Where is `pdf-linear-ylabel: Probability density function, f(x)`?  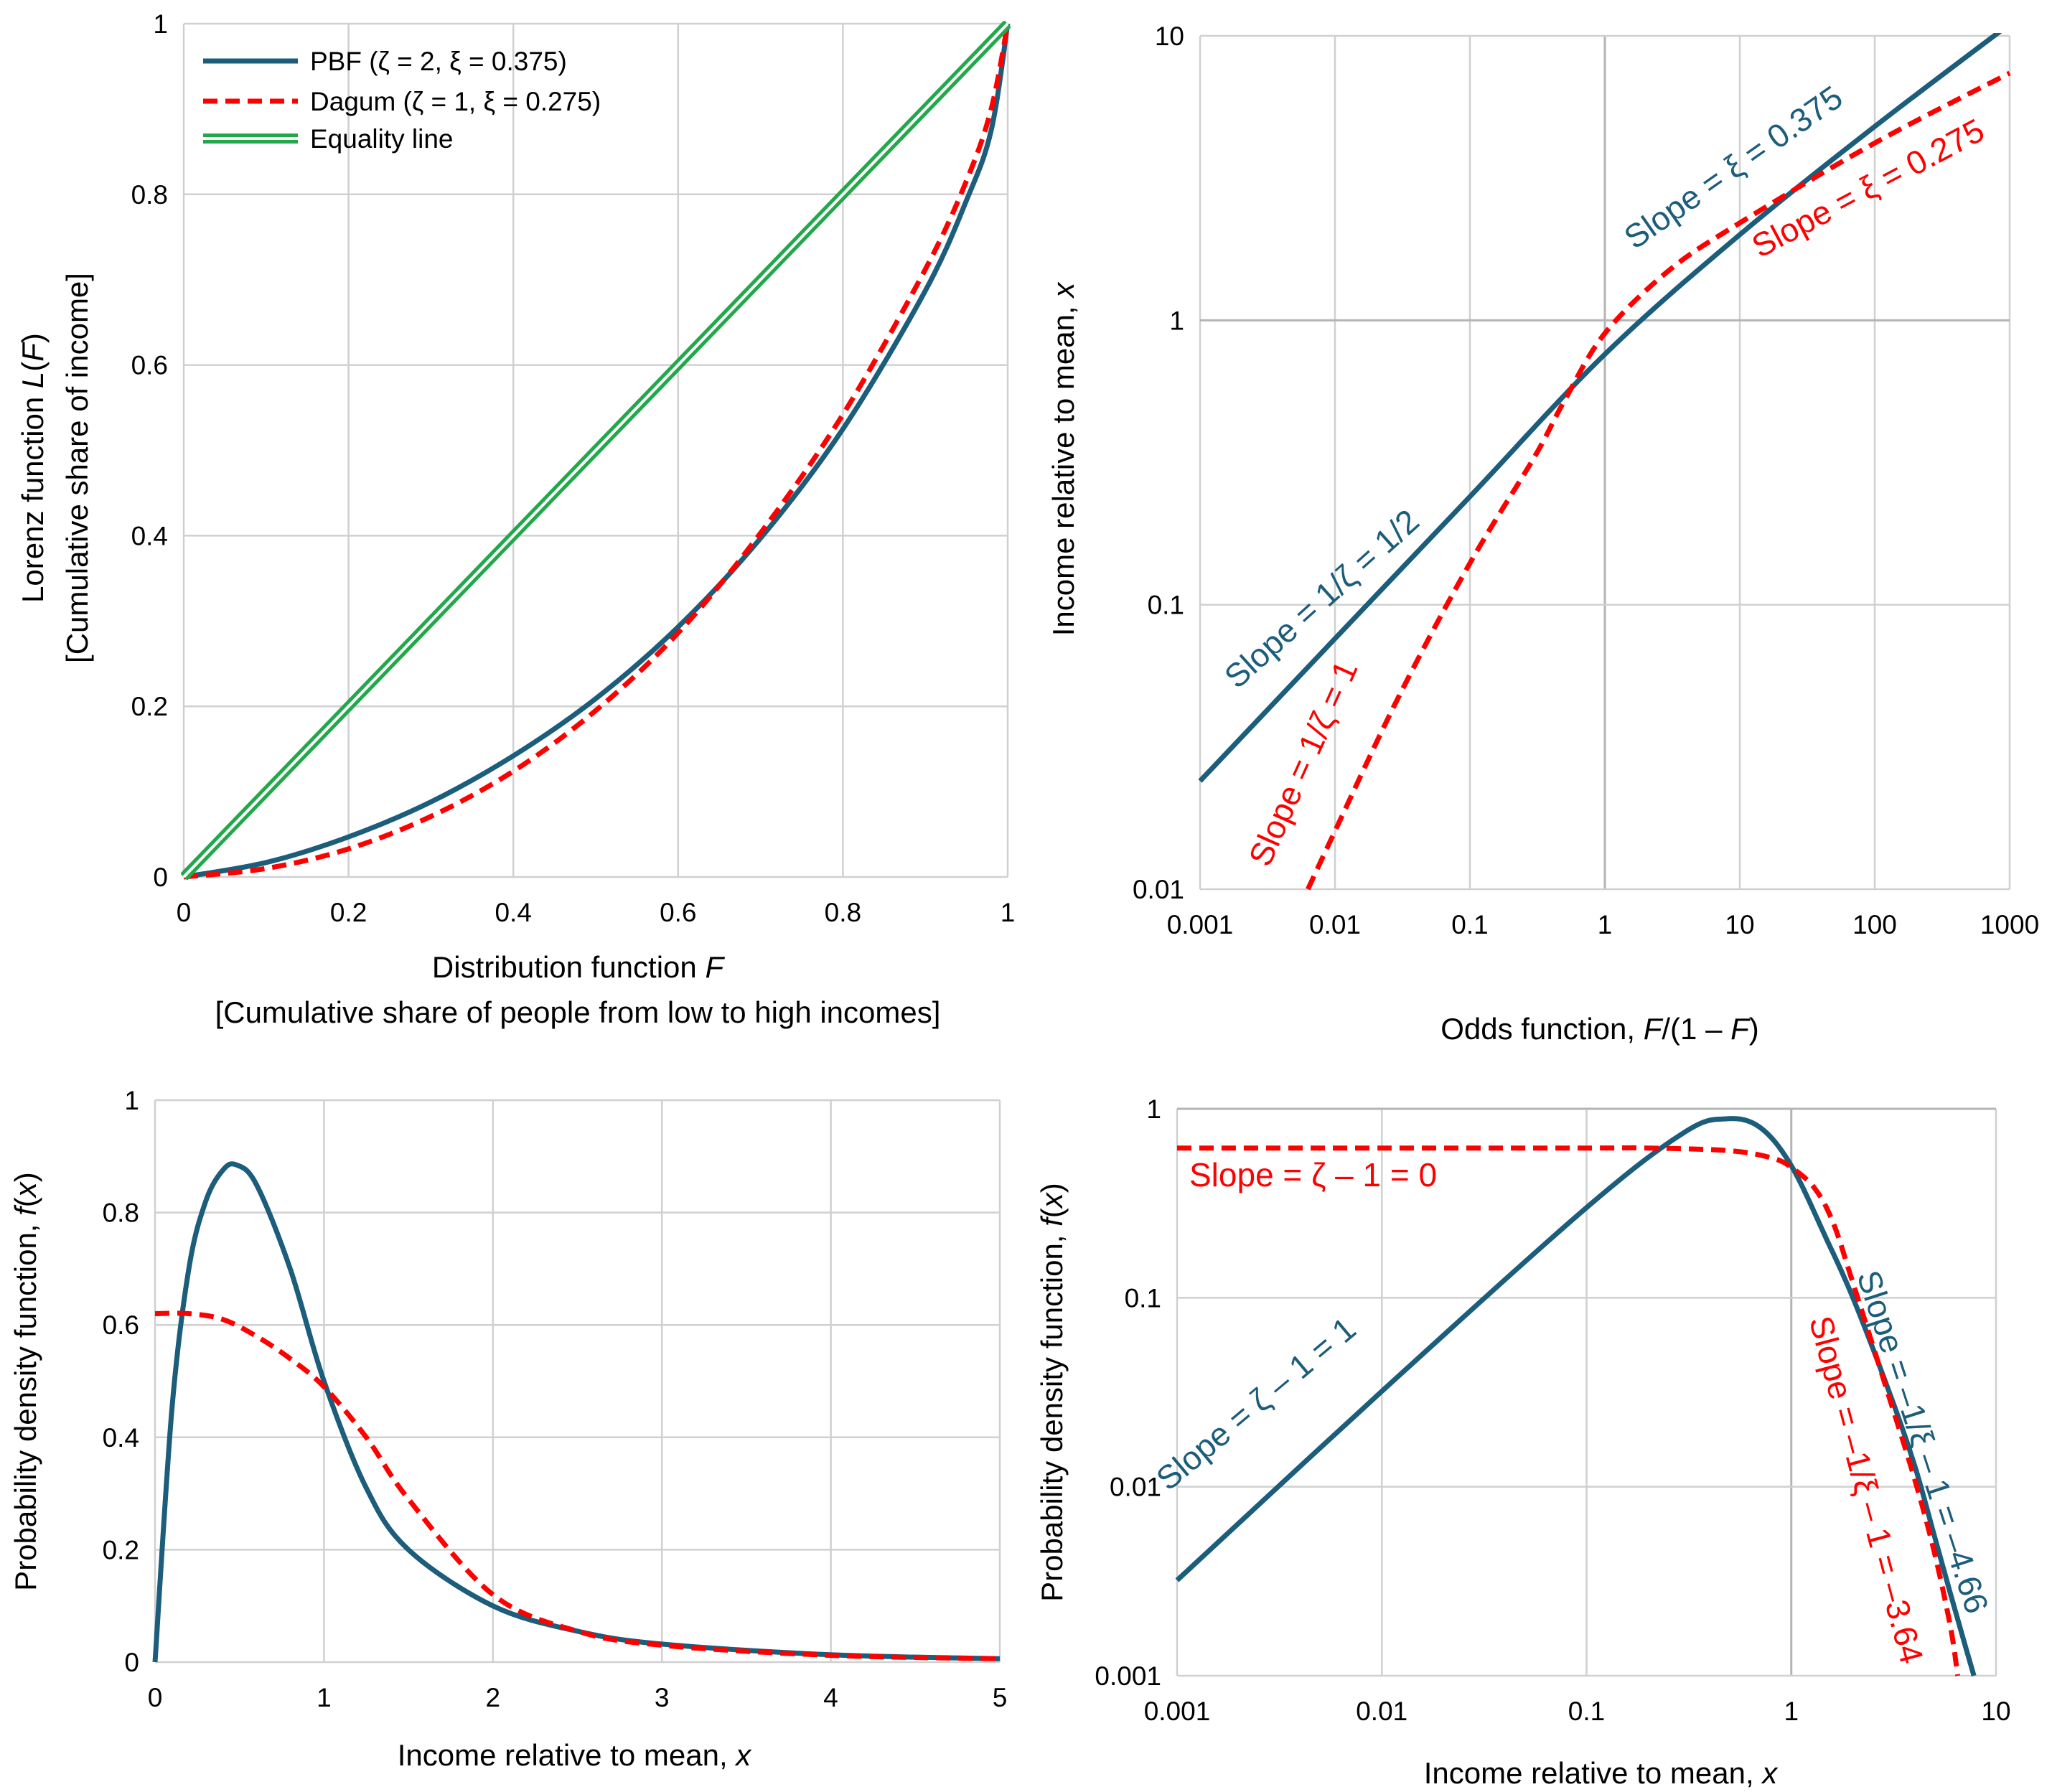 pdf-linear-ylabel: Probability density function, f(x) is located at coordinates (26, 1381).